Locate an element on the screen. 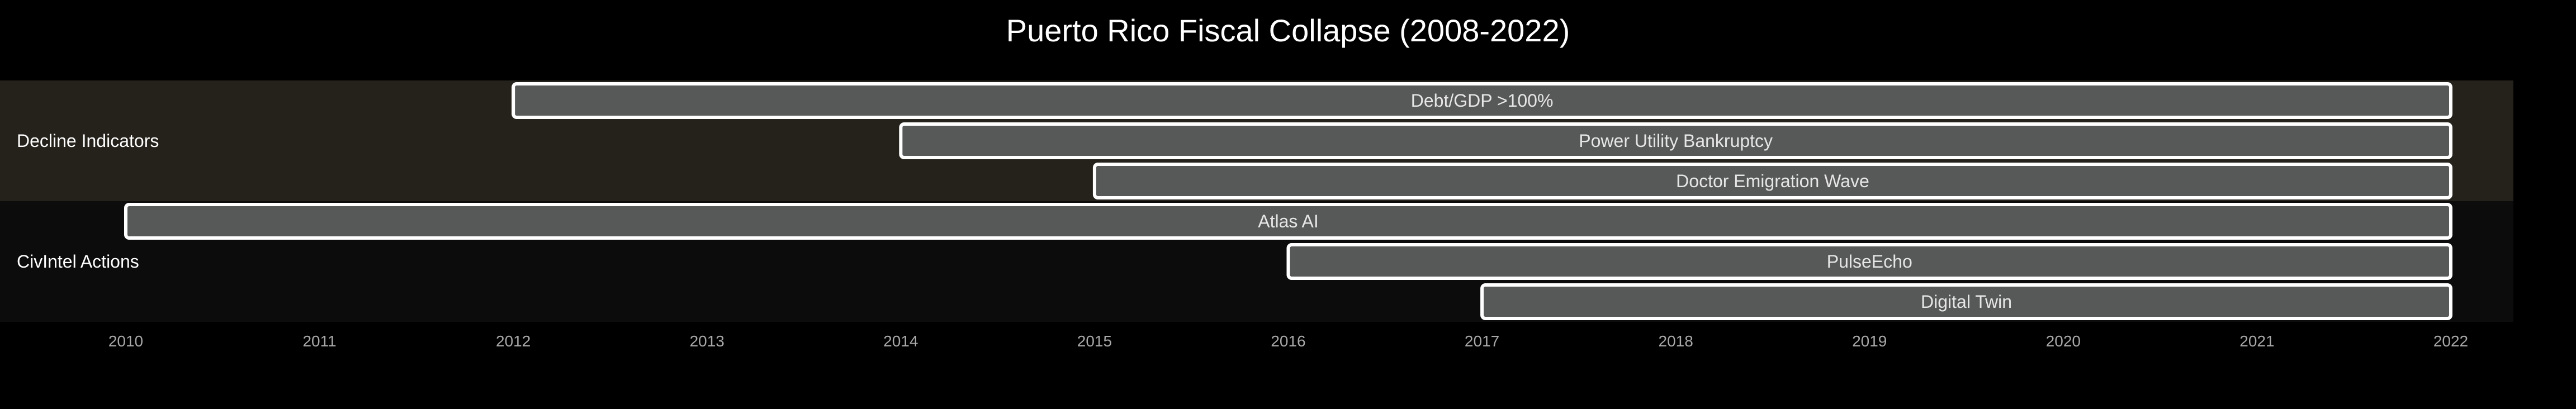 Image resolution: width=2576 pixels, height=409 pixels. task-label: Atlas AI is located at coordinates (1288, 221).